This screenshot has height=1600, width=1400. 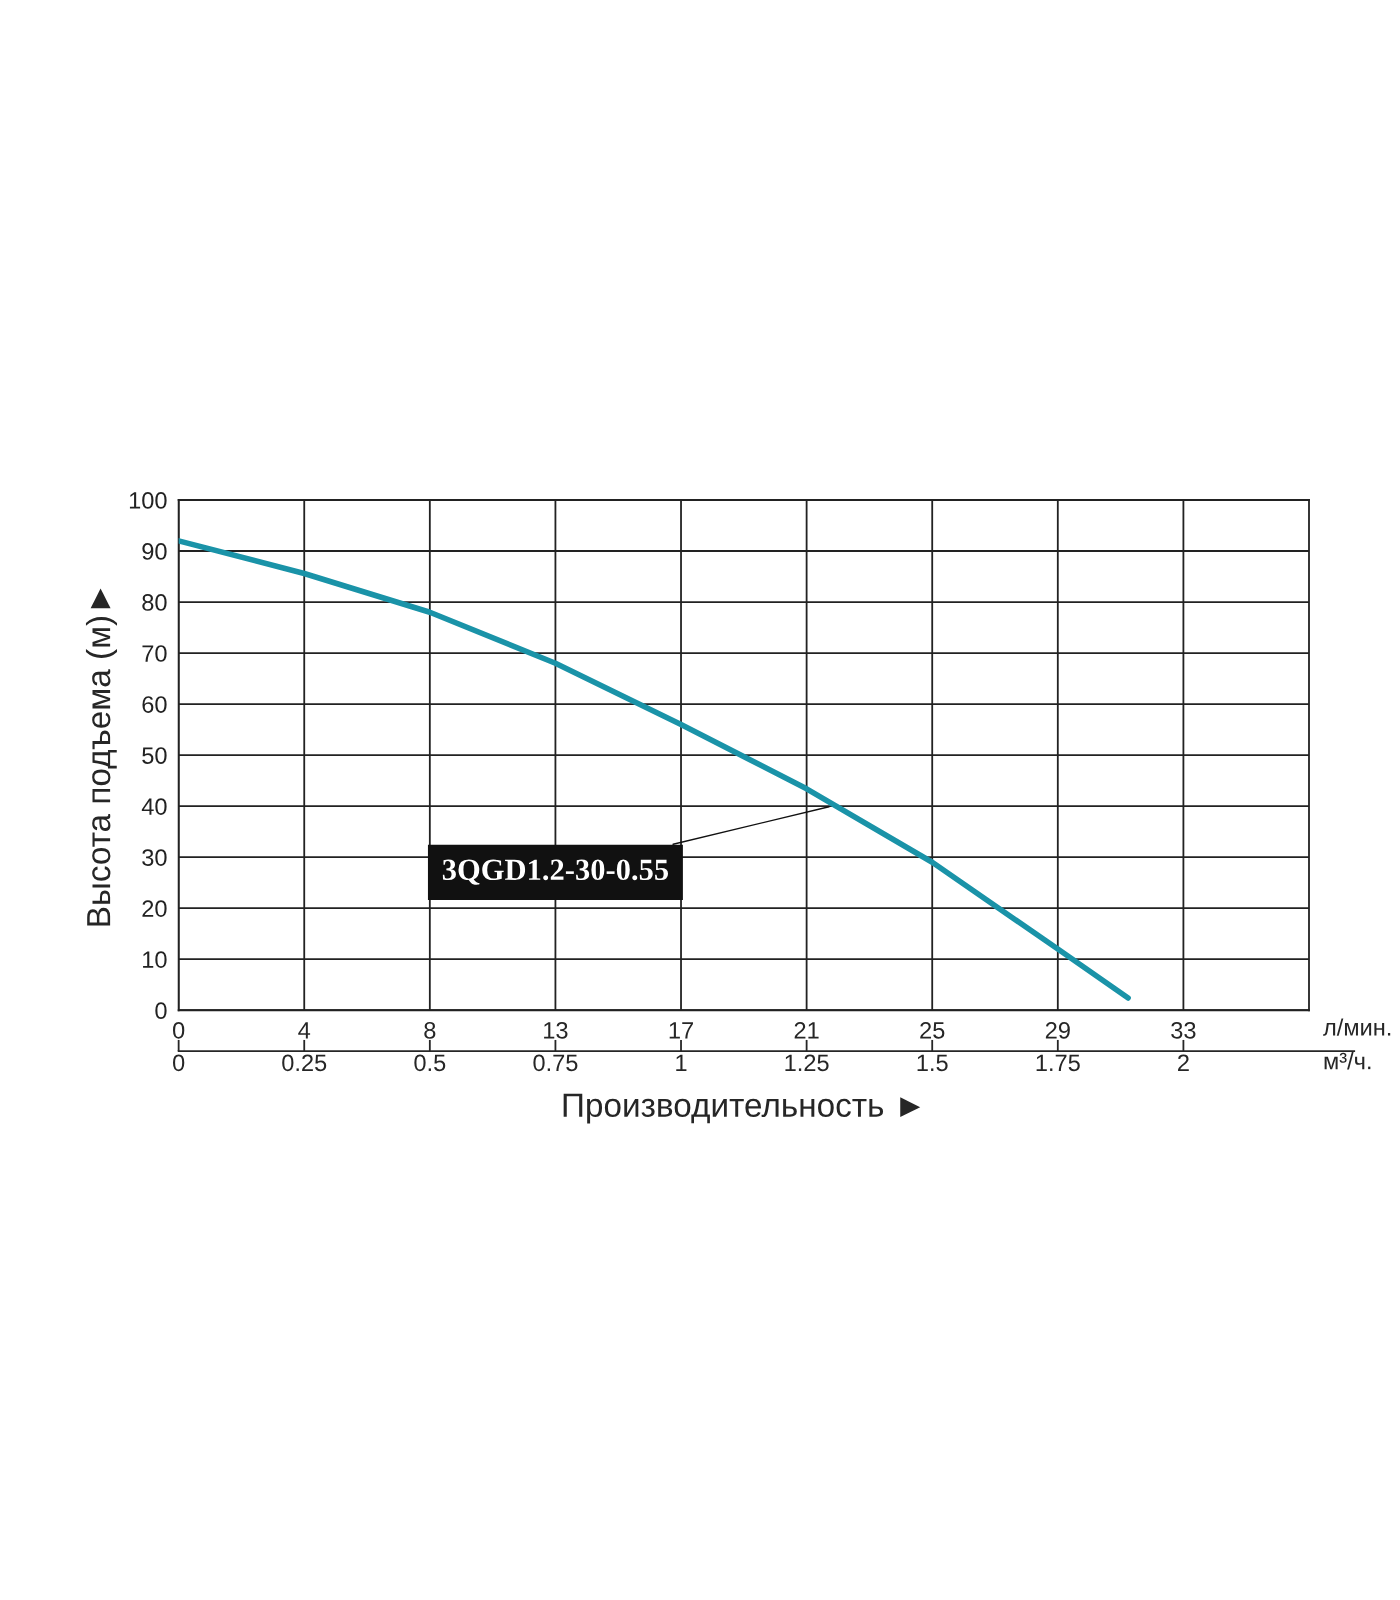 I want to click on x-tick-label: 1.25, so click(x=807, y=1063).